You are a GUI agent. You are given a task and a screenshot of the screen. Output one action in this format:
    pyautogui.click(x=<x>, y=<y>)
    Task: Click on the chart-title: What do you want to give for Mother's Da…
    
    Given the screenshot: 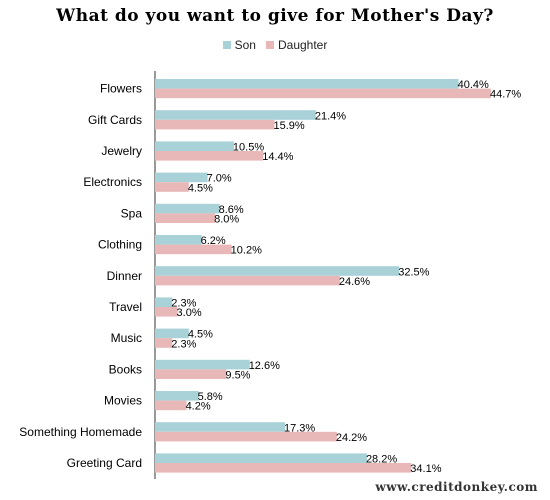 What is the action you would take?
    pyautogui.click(x=275, y=16)
    